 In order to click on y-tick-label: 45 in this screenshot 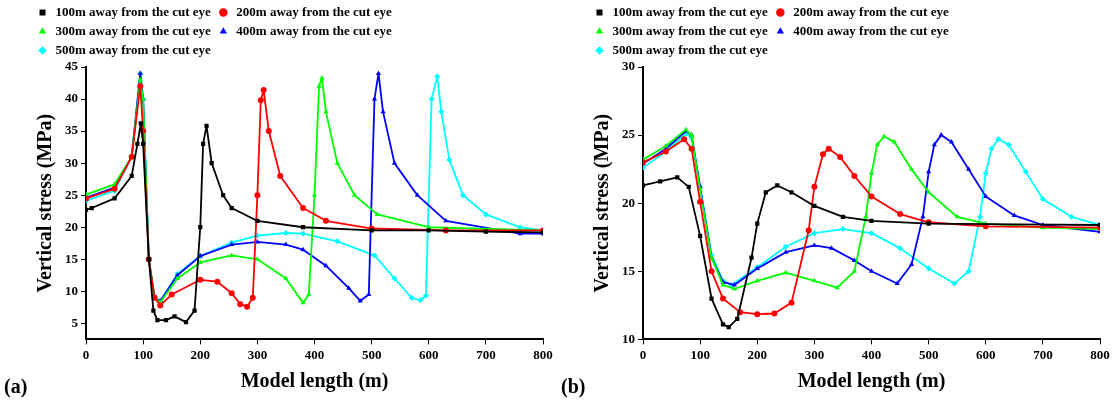, I will do `click(72, 66)`.